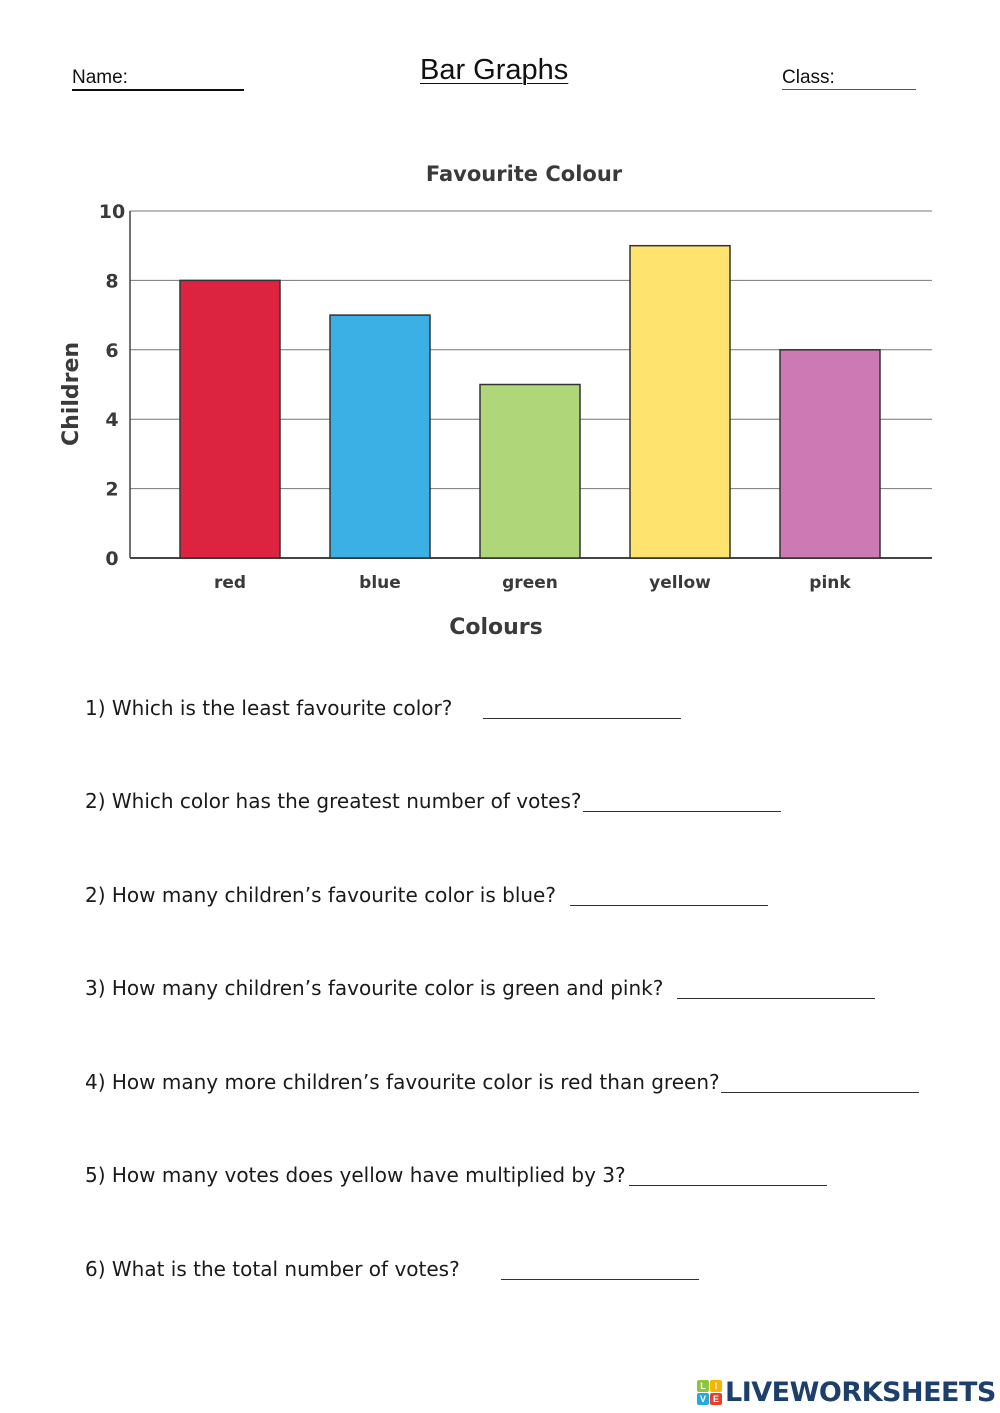 This screenshot has width=1000, height=1413. What do you see at coordinates (100, 77) in the screenshot?
I see `name-label: Name:` at bounding box center [100, 77].